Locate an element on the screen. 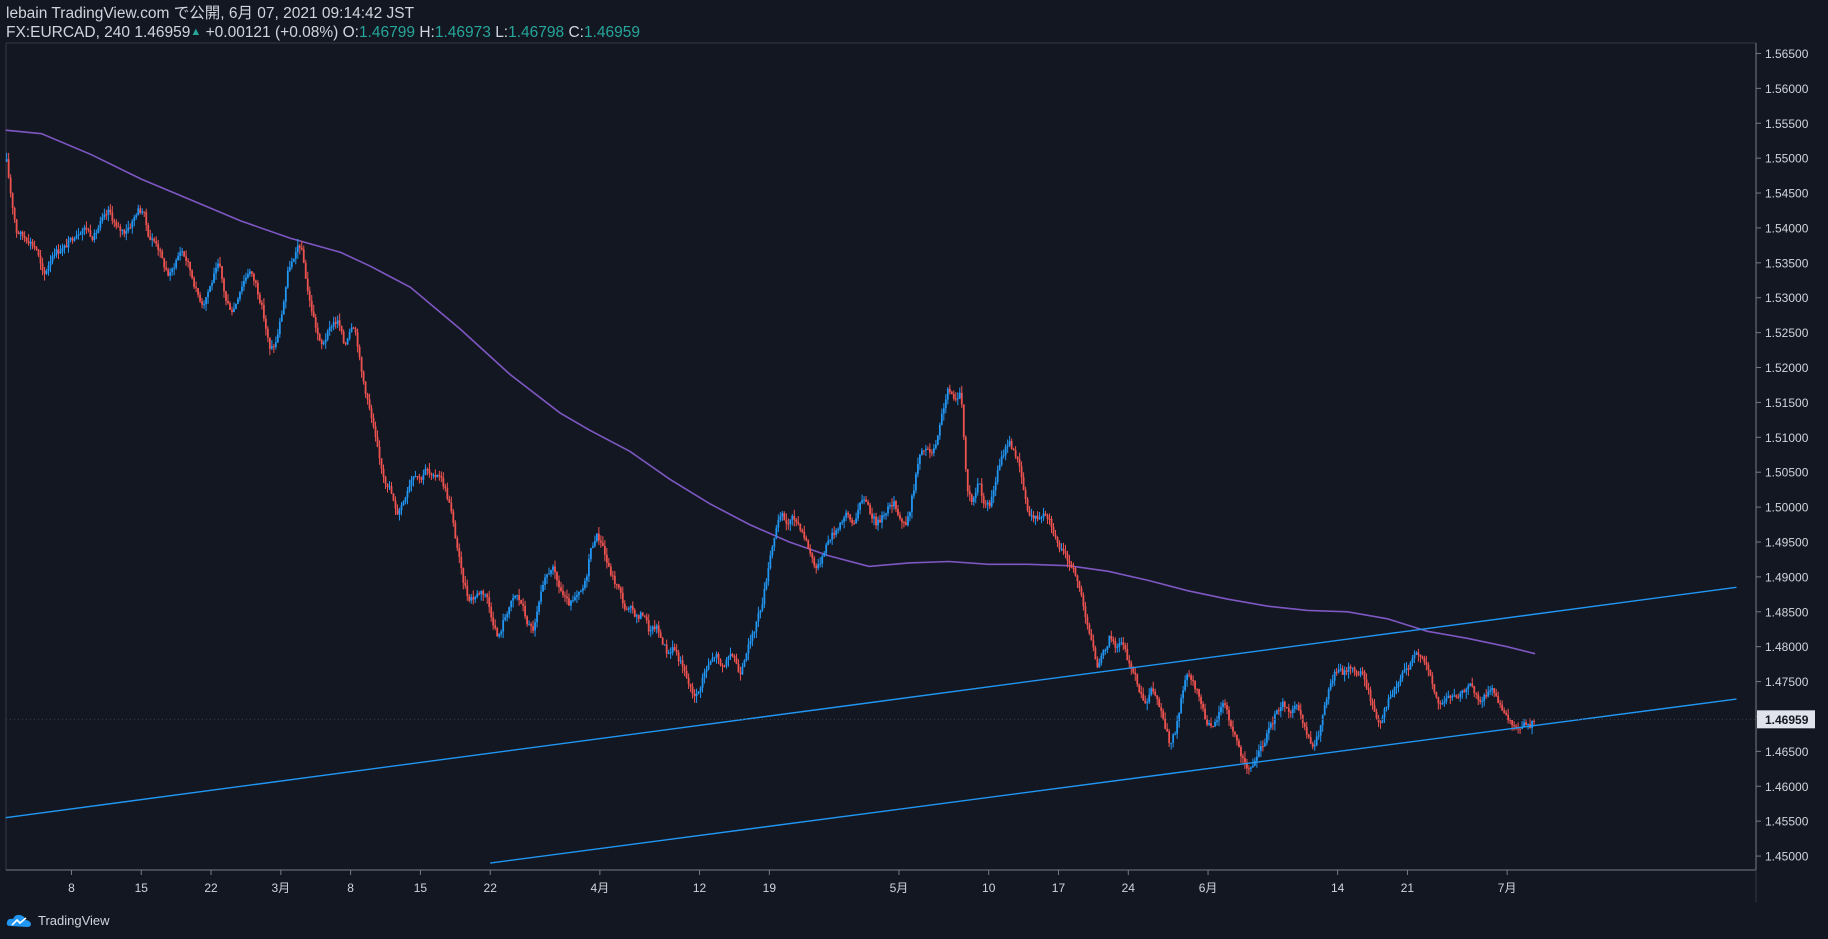  time-tick-label: 15 is located at coordinates (142, 888).